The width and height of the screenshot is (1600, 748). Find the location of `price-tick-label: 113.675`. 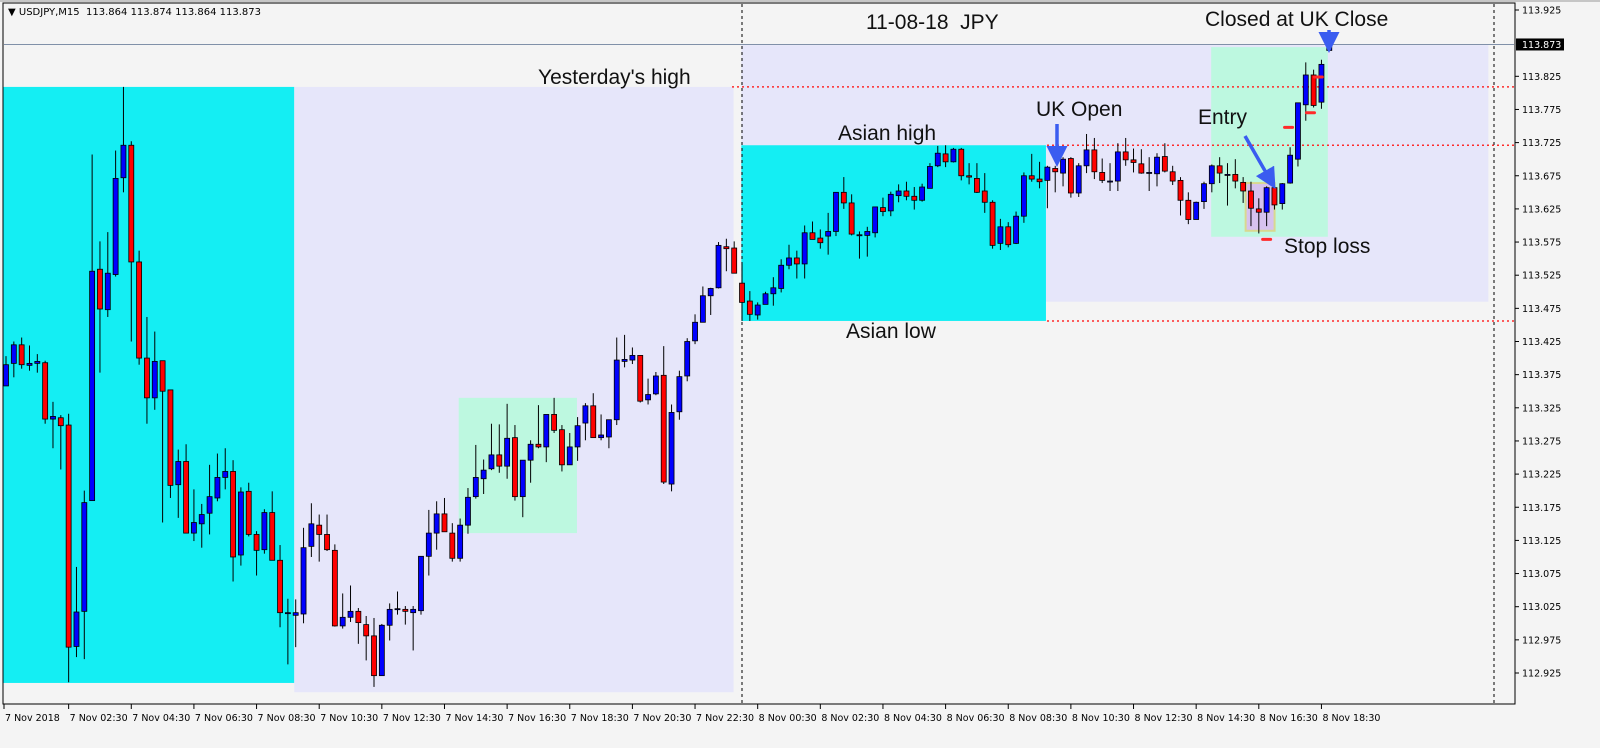

price-tick-label: 113.675 is located at coordinates (1541, 176).